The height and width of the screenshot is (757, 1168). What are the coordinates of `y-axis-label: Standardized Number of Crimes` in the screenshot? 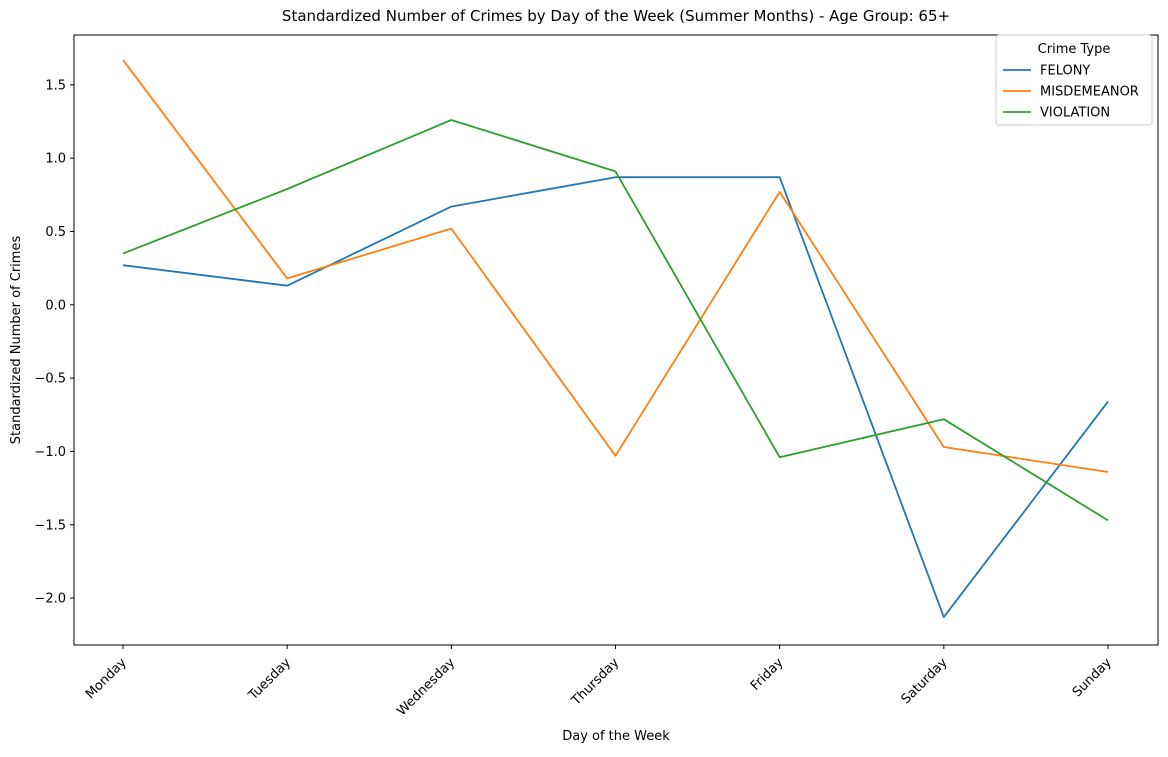 It's located at (16, 340).